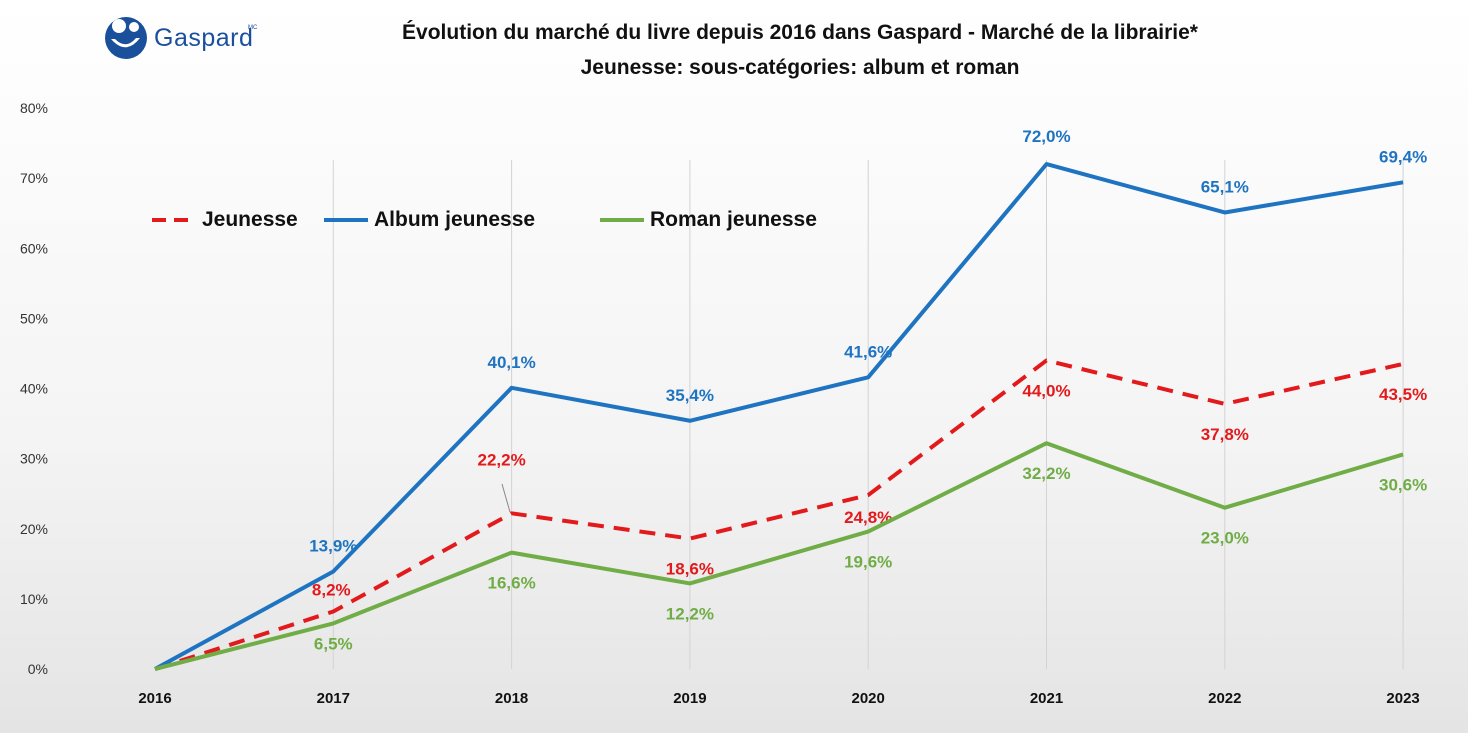 The width and height of the screenshot is (1468, 733). Describe the element at coordinates (174, 220) in the screenshot. I see `legend-swatch-jeunesse` at that location.